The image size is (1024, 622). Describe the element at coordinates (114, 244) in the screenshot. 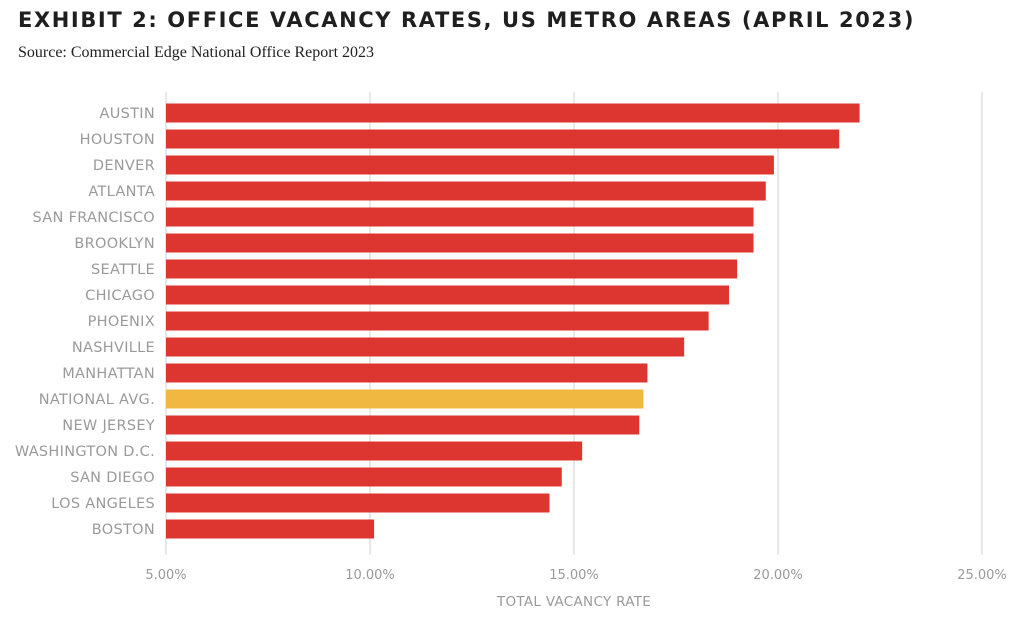

I see `category-label: BROOKLYN` at that location.